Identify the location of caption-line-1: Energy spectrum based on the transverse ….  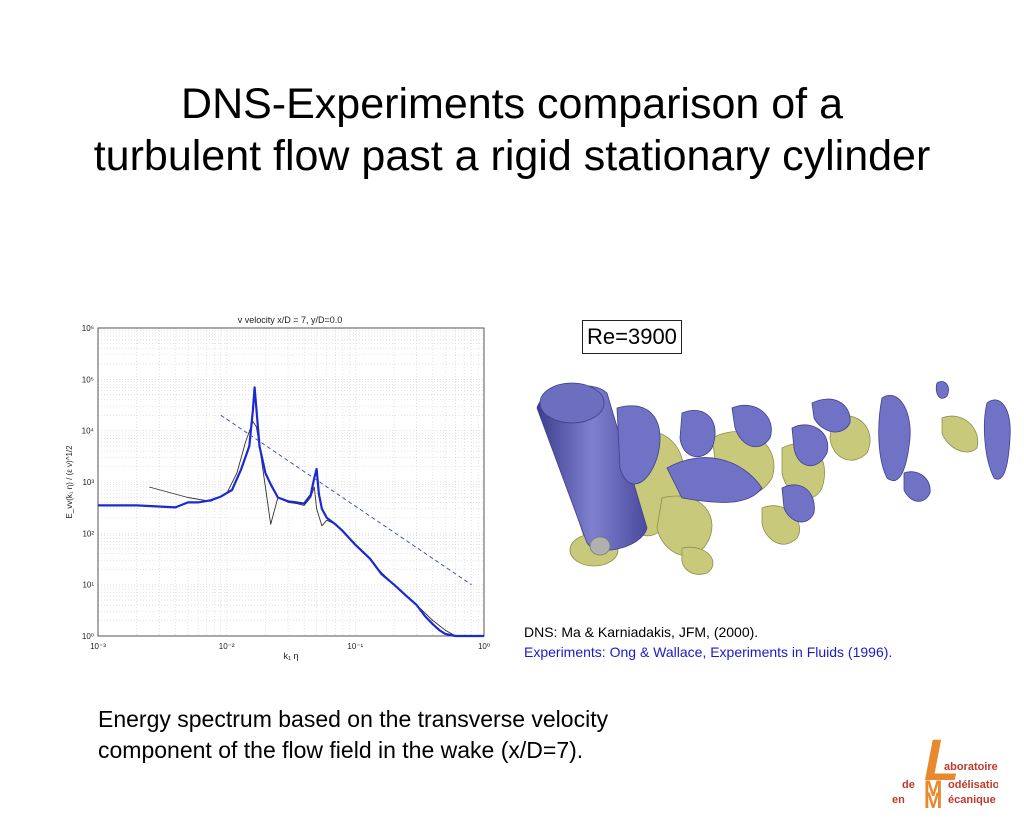
(353, 719).